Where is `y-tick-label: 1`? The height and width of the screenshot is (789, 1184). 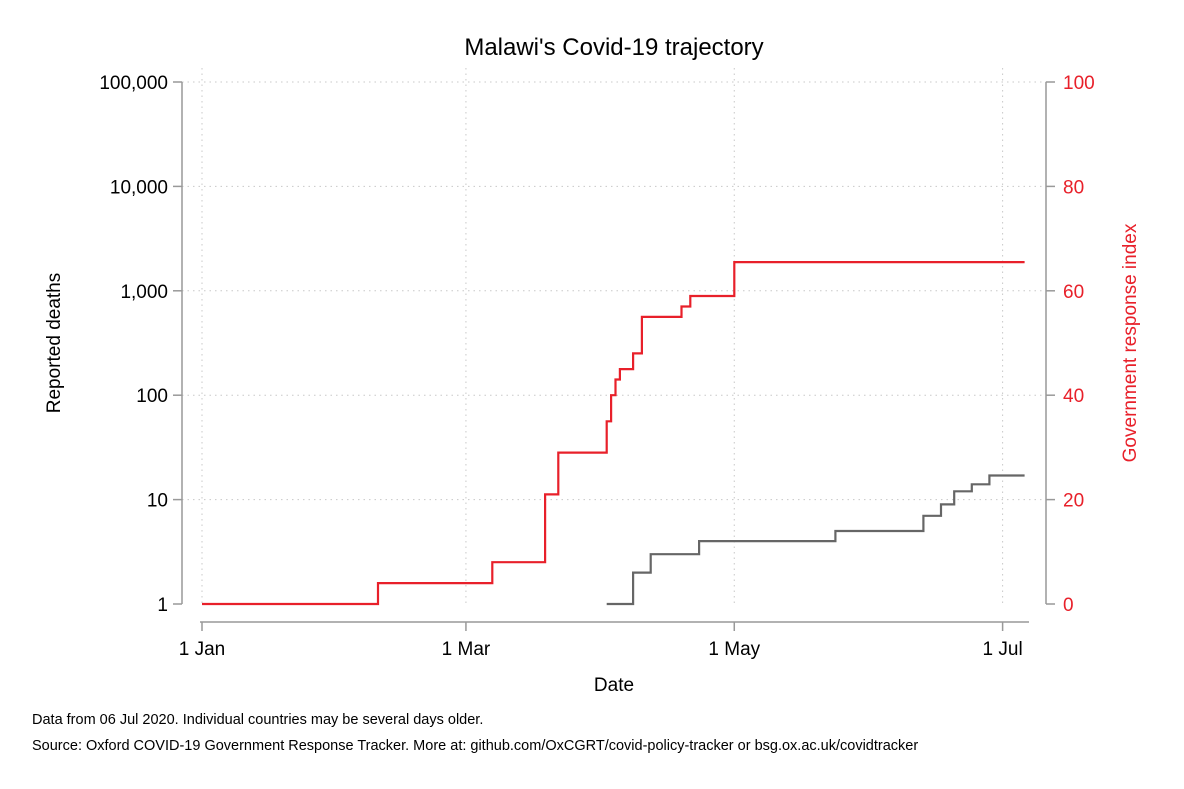 y-tick-label: 1 is located at coordinates (162, 605).